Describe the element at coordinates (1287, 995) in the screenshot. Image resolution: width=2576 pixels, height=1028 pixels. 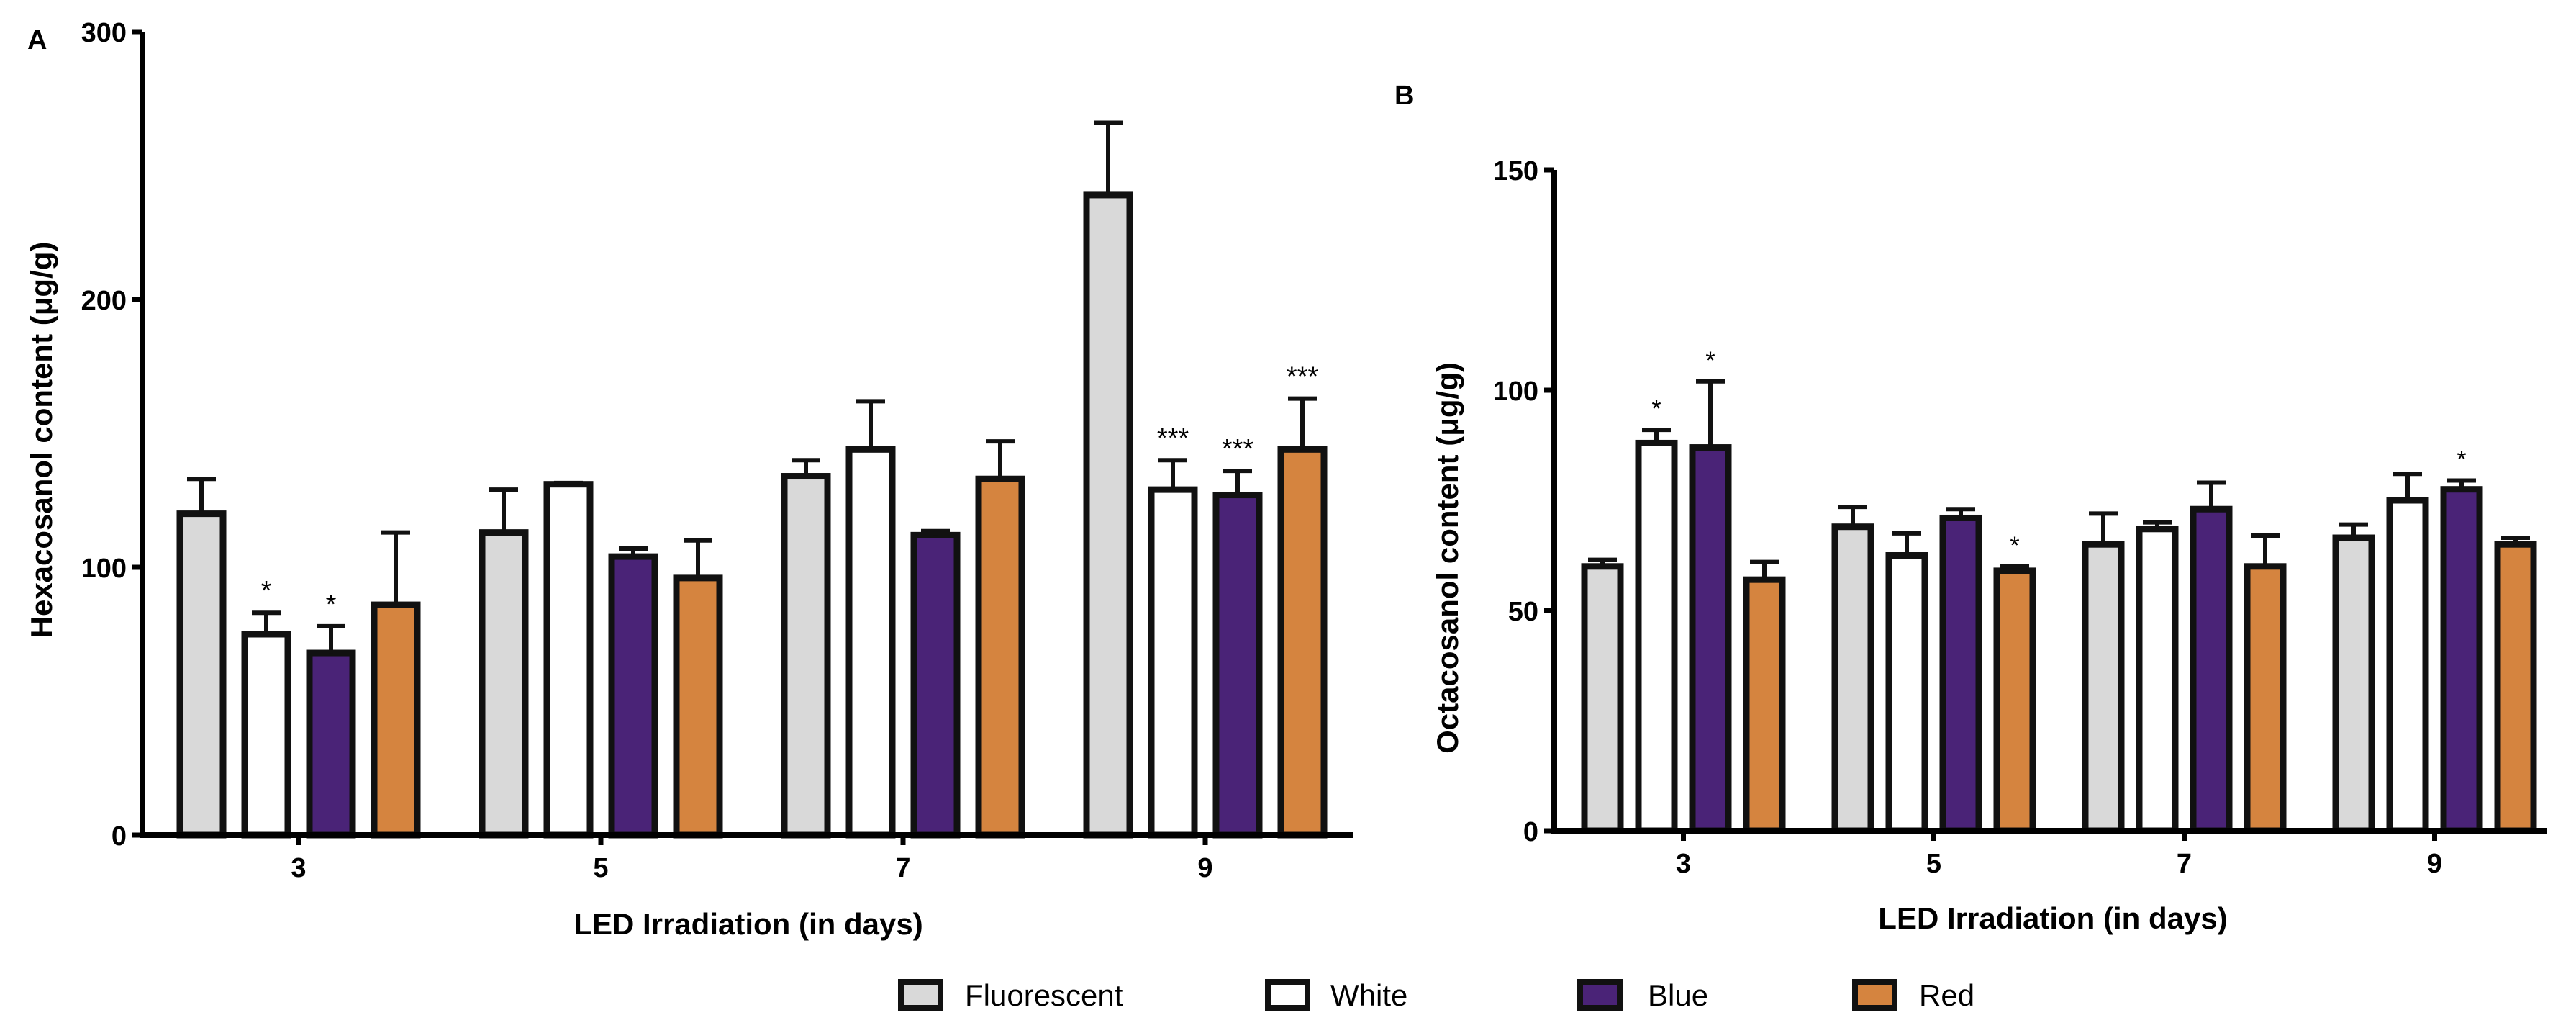
I see `legend-swatch-white` at that location.